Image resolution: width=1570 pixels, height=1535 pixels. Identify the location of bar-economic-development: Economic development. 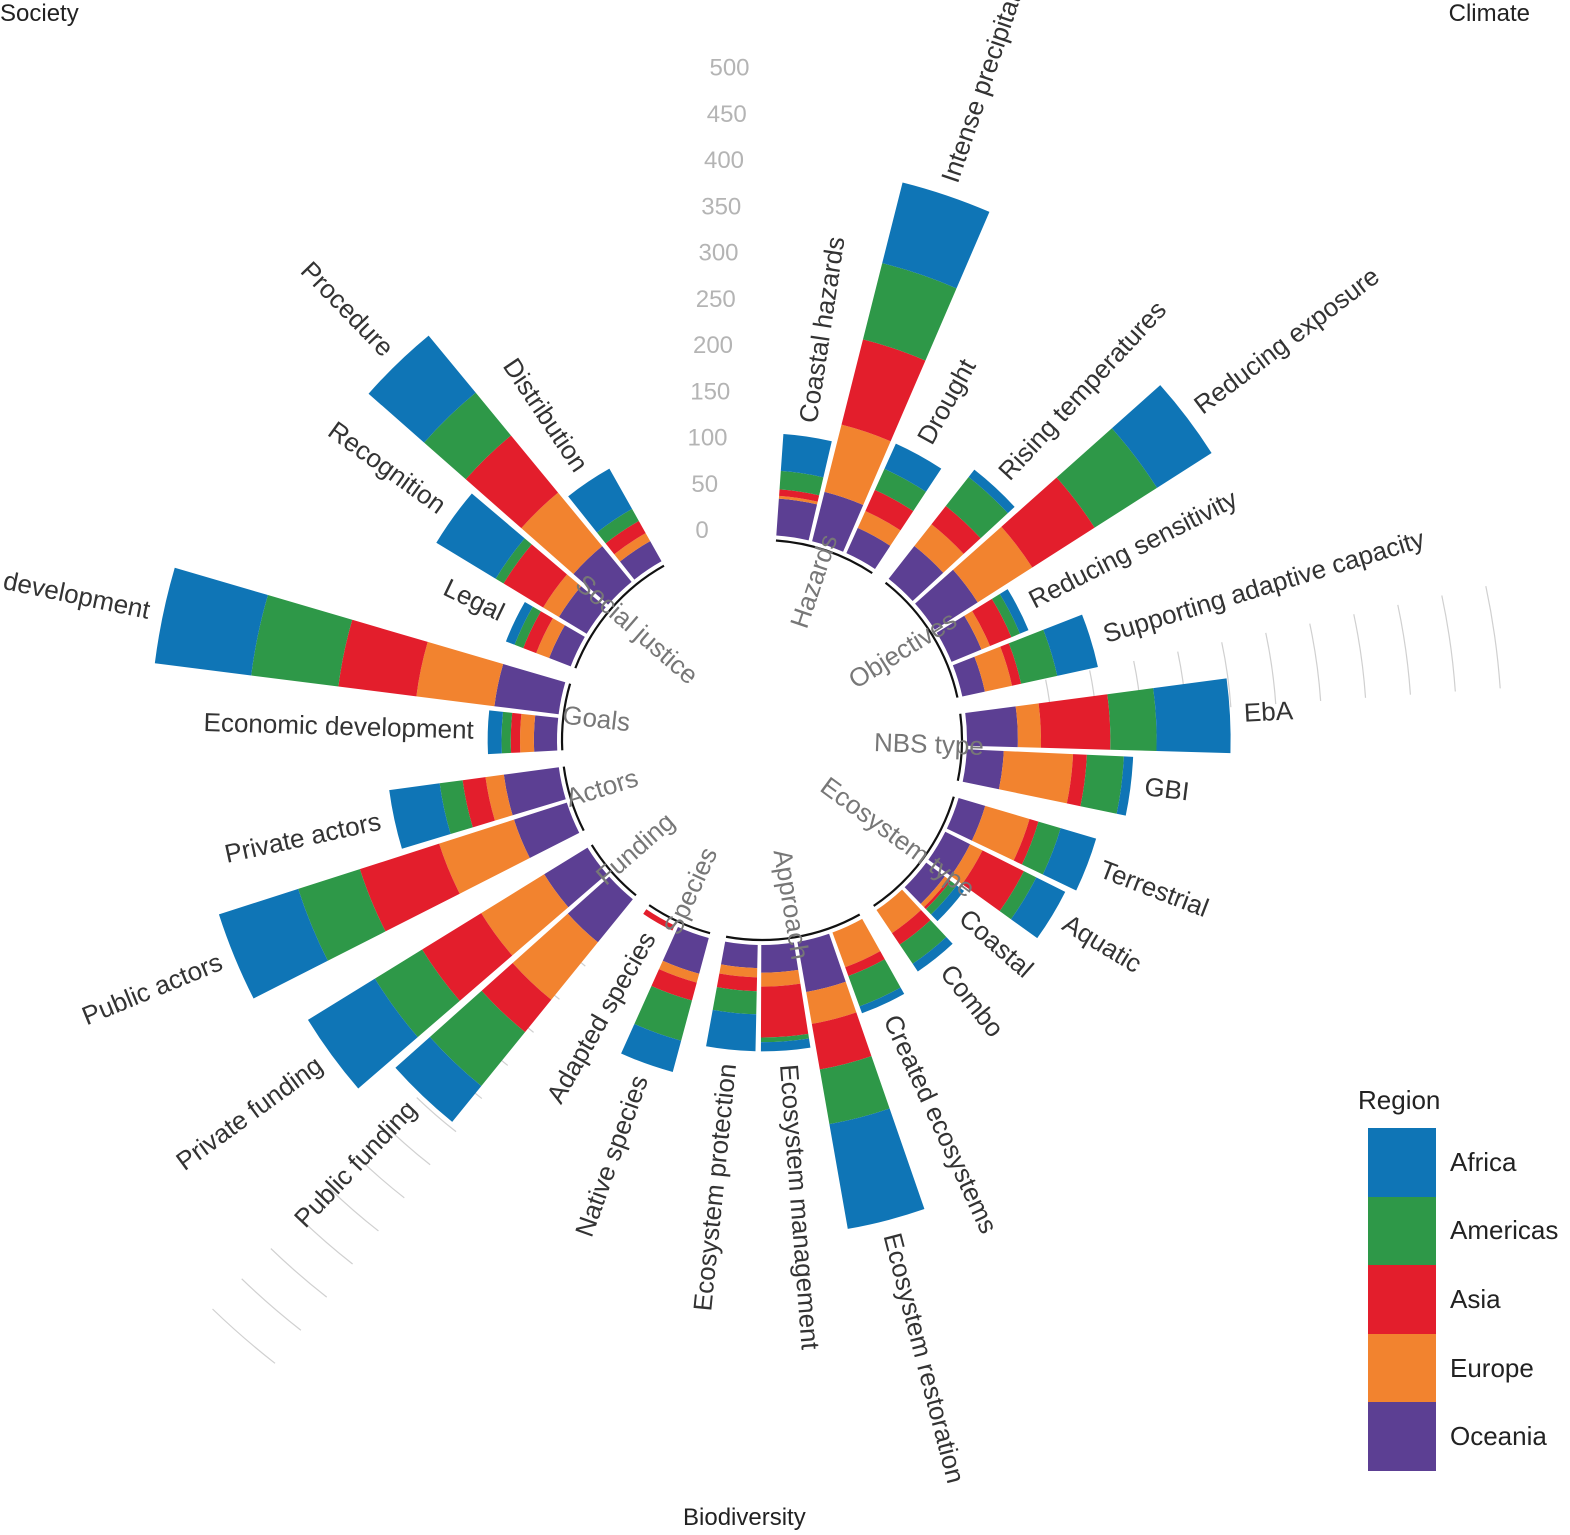
(381, 731).